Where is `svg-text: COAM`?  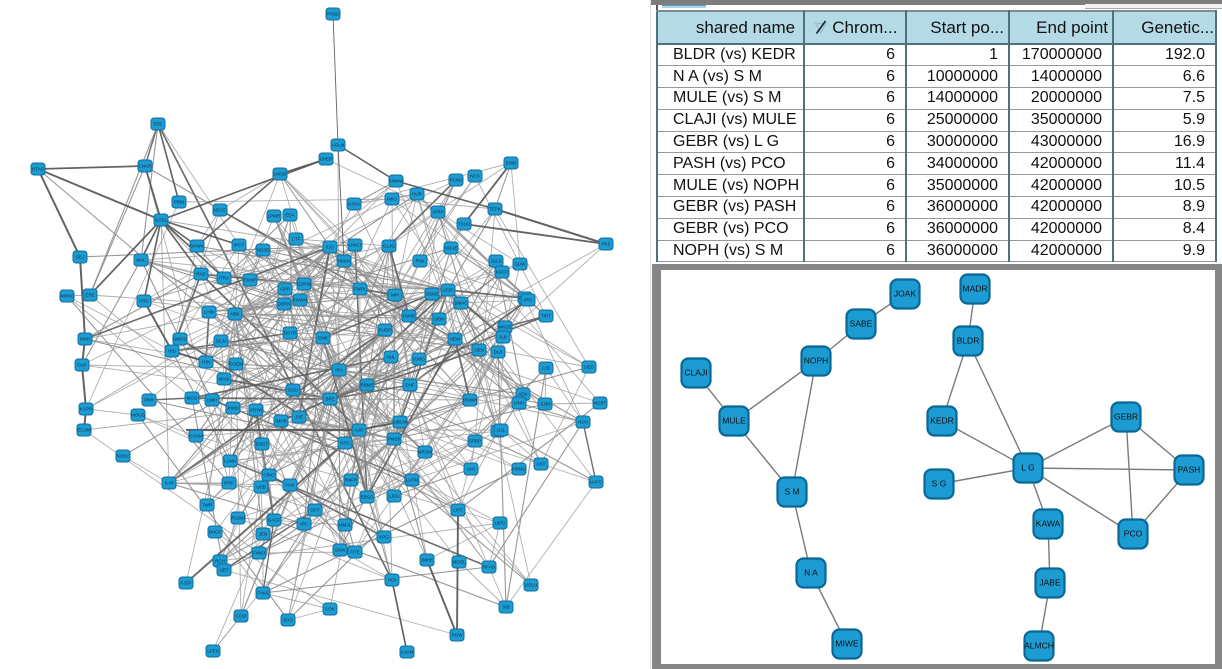
svg-text: COAM is located at coordinates (196, 436).